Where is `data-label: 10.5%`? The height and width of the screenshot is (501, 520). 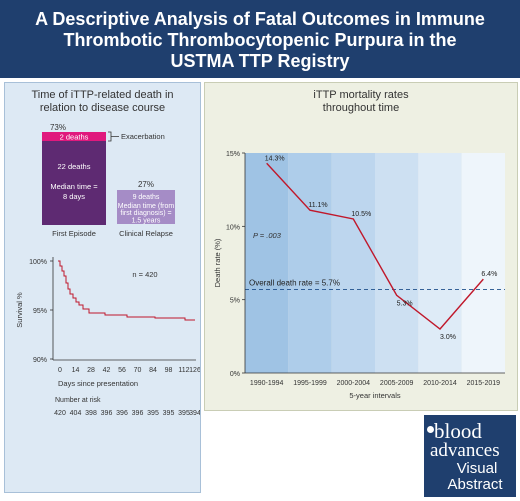 data-label: 10.5% is located at coordinates (361, 214).